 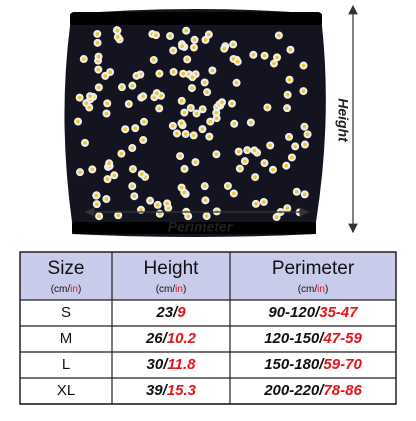 I want to click on height-cell: 26/10.2, so click(x=171, y=338).